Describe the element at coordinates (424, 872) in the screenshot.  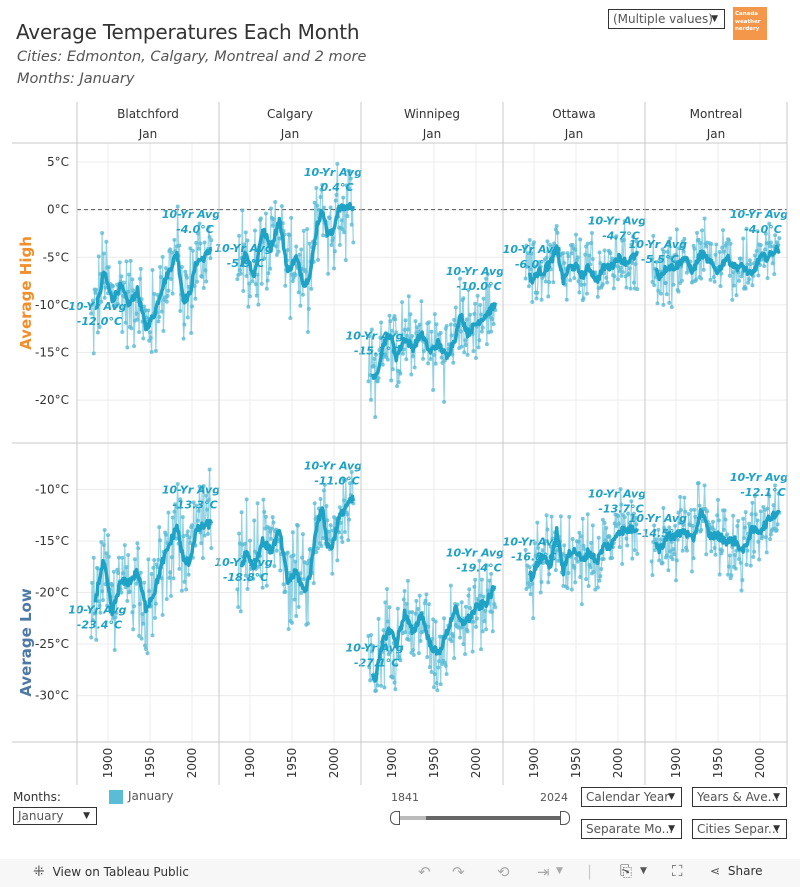
I see `undo-icon: ↶` at that location.